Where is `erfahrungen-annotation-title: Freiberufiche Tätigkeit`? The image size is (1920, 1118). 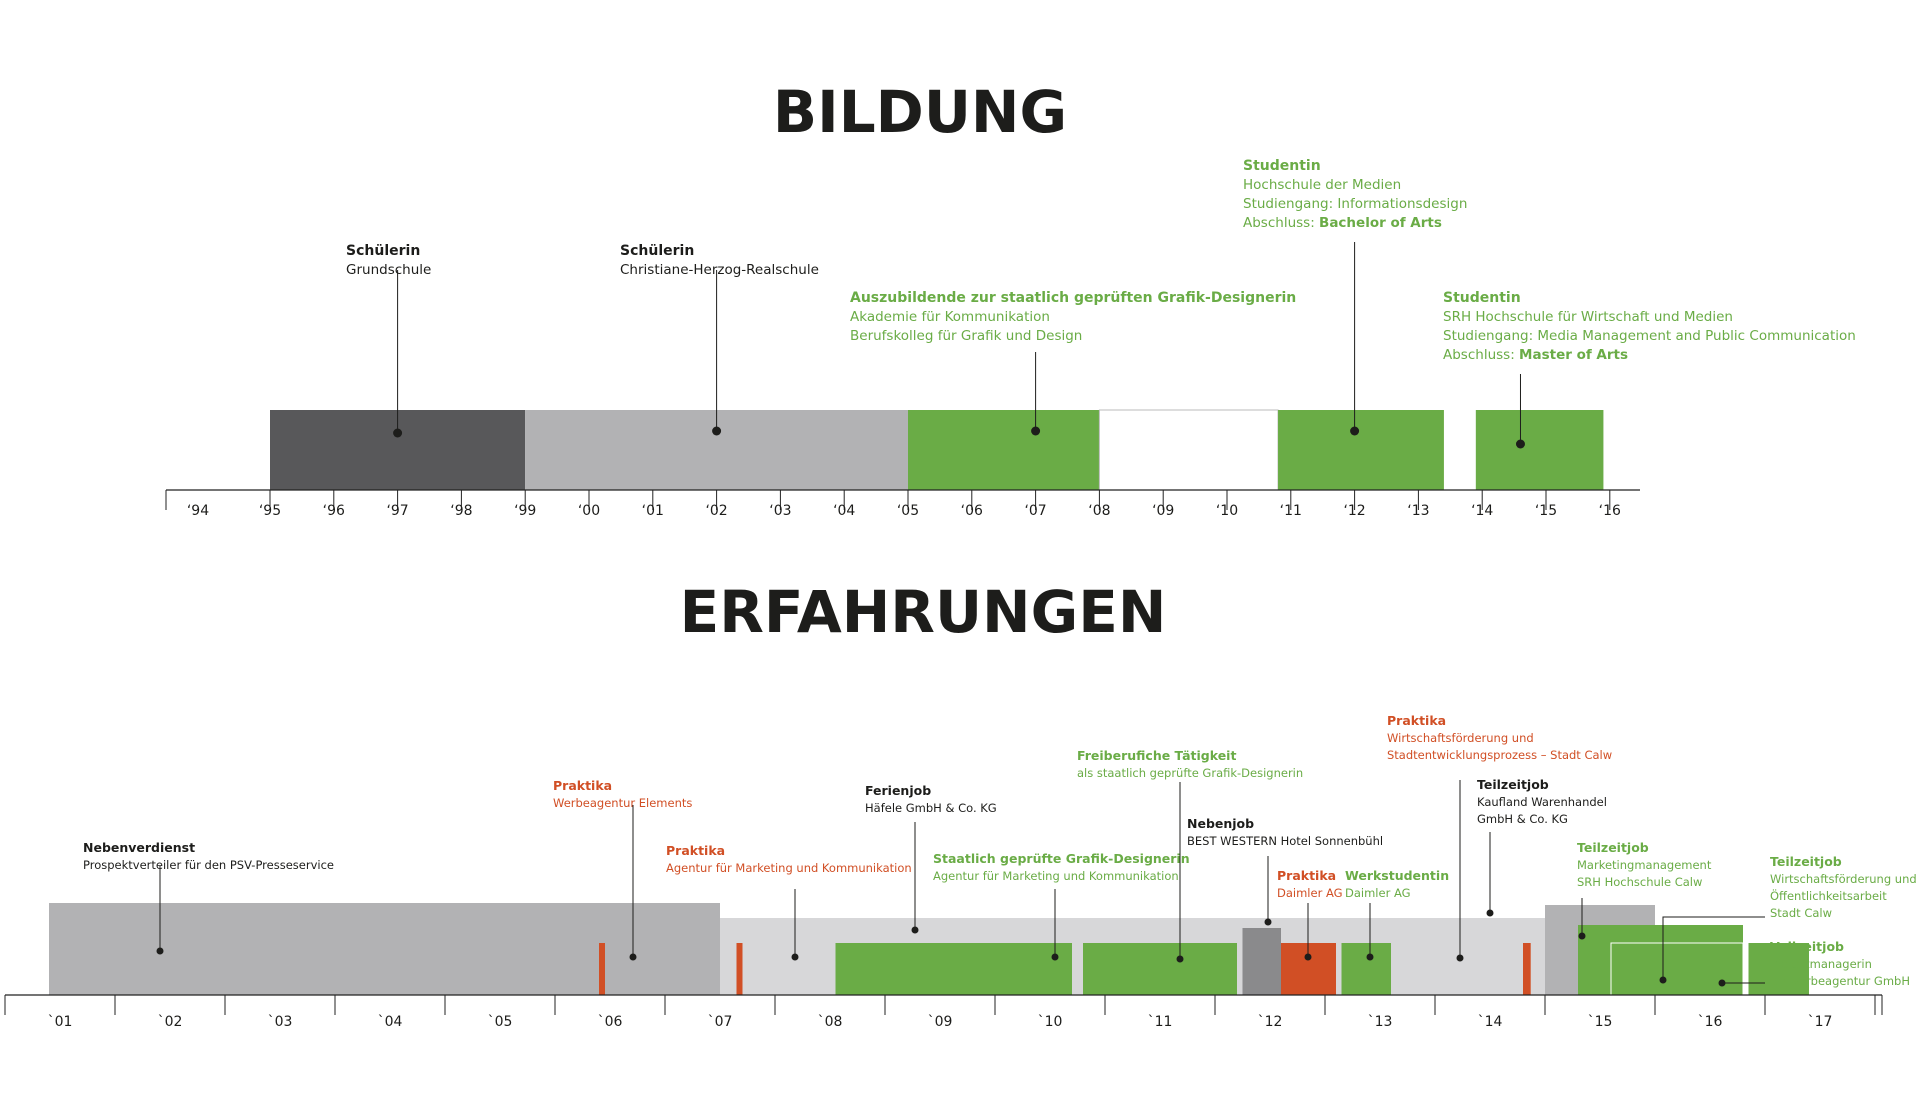
erfahrungen-annotation-title: Freiberufiche Tätigkeit is located at coordinates (1156, 755).